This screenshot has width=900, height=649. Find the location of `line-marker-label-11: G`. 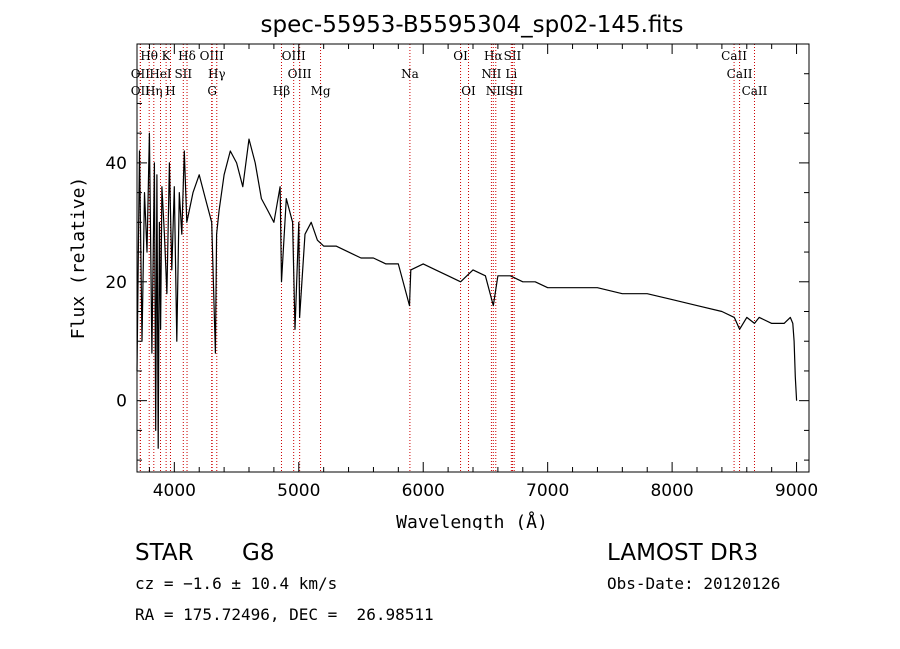

line-marker-label-11: G is located at coordinates (212, 91).